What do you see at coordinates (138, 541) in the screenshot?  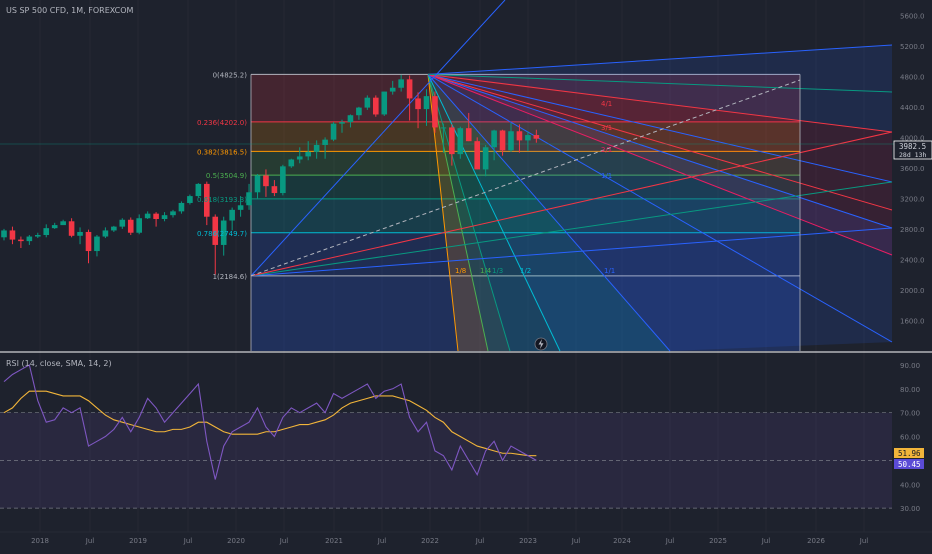 I see `time-tick-label: 2019` at bounding box center [138, 541].